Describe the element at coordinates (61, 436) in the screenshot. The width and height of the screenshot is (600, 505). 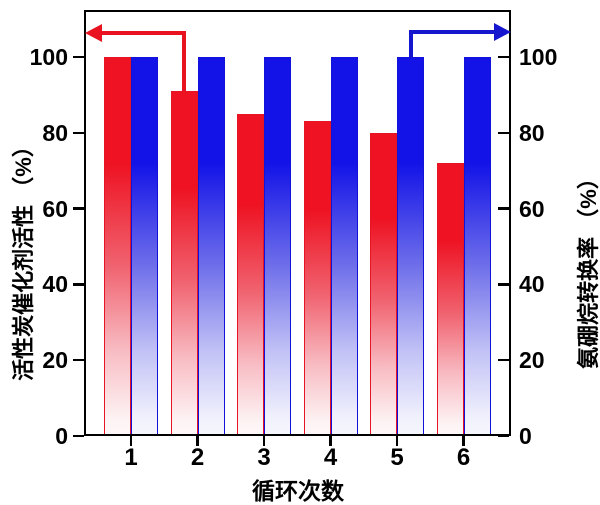
I see `y-tick-label-left-0: 0` at that location.